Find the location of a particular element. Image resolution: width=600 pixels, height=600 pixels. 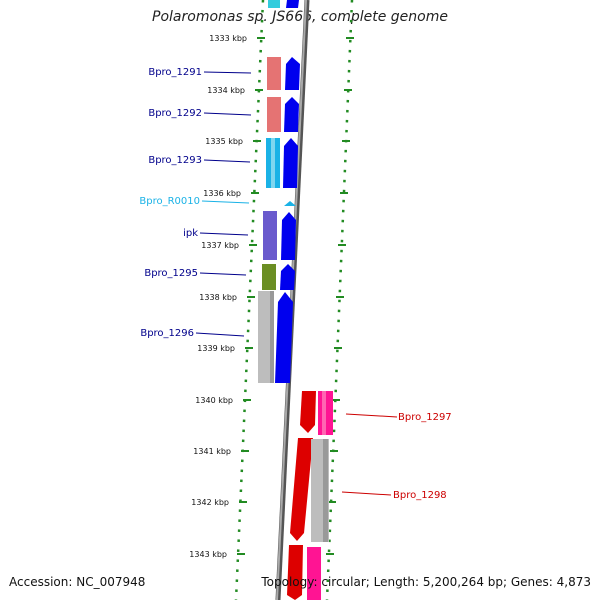

scale-label: 1338 kbp is located at coordinates (218, 297).